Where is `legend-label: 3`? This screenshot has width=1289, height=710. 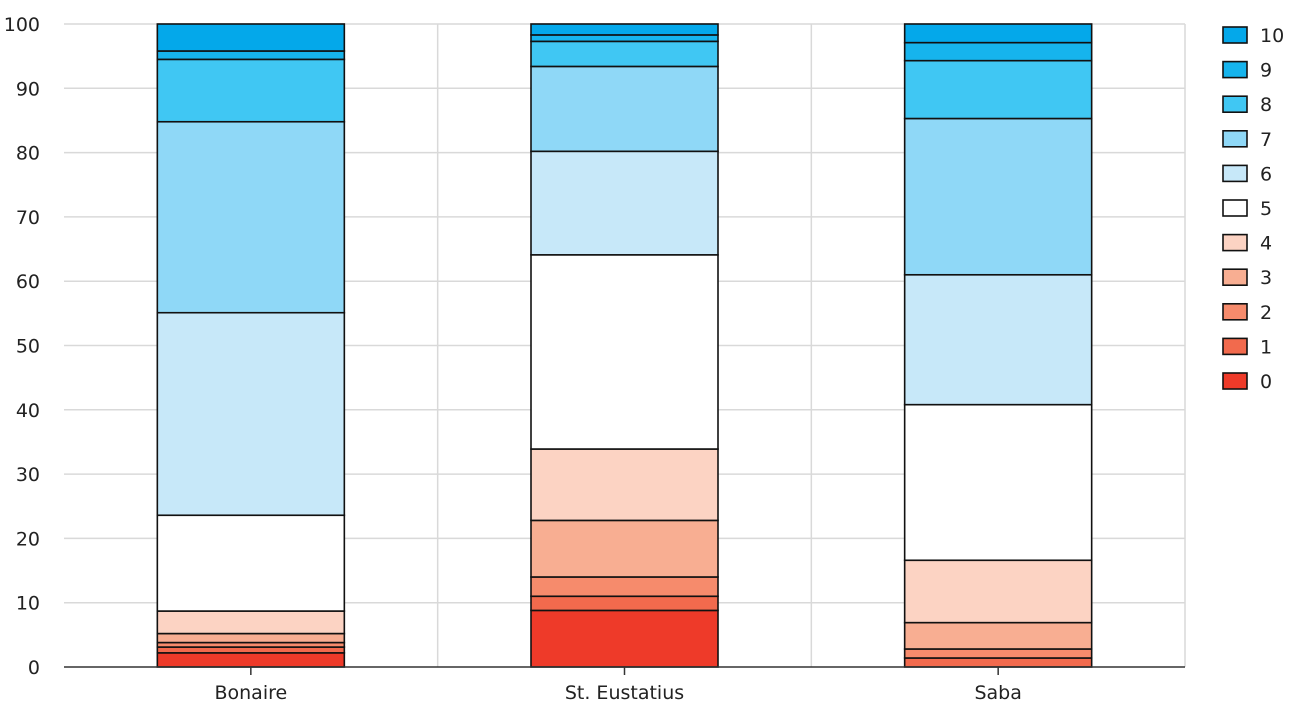
legend-label: 3 is located at coordinates (1266, 278).